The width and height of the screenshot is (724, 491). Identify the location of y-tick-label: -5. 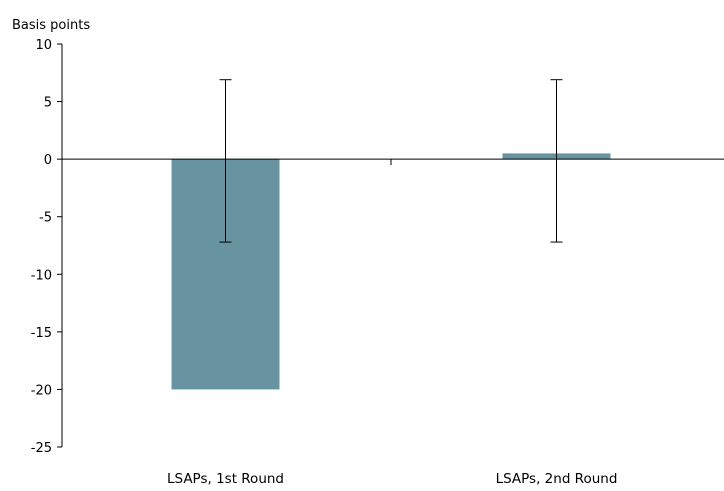
(45, 218).